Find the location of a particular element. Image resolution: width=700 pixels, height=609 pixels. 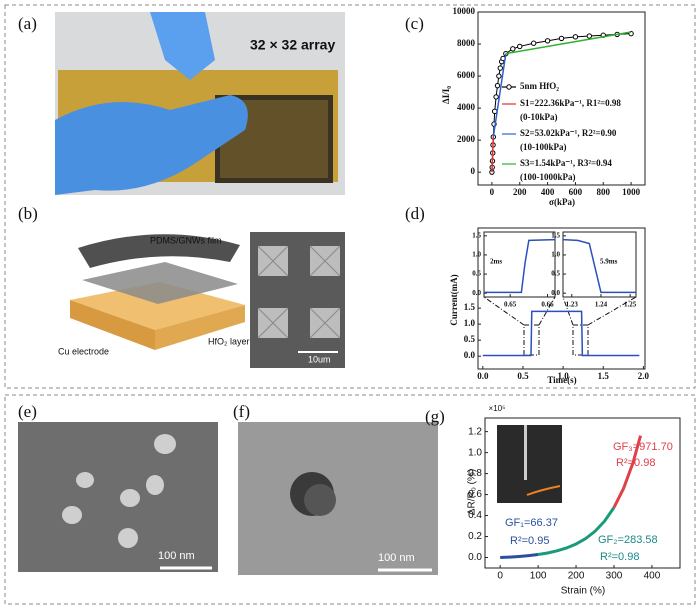

y-tick-label: 2000 is located at coordinates (466, 139).